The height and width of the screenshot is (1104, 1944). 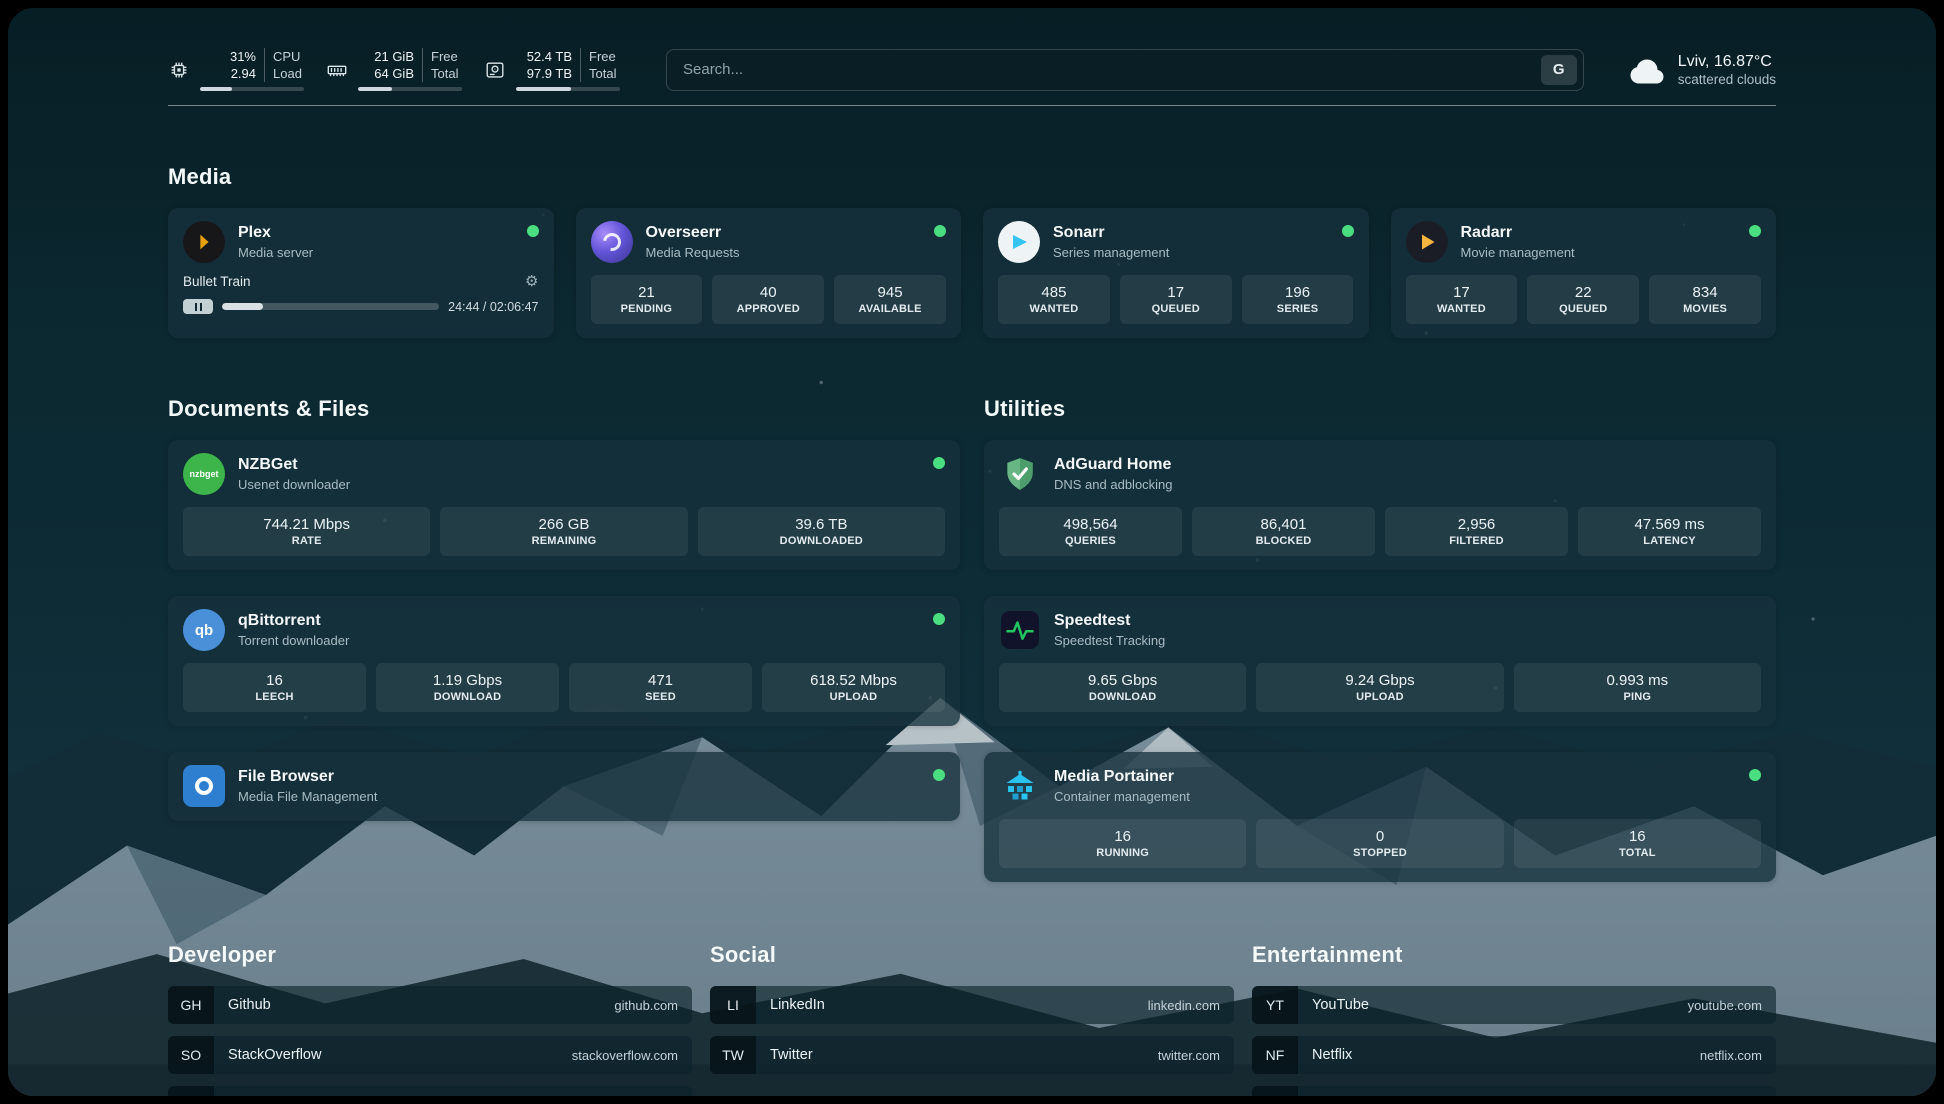 What do you see at coordinates (1114, 776) in the screenshot?
I see `service-name: Media Portainer` at bounding box center [1114, 776].